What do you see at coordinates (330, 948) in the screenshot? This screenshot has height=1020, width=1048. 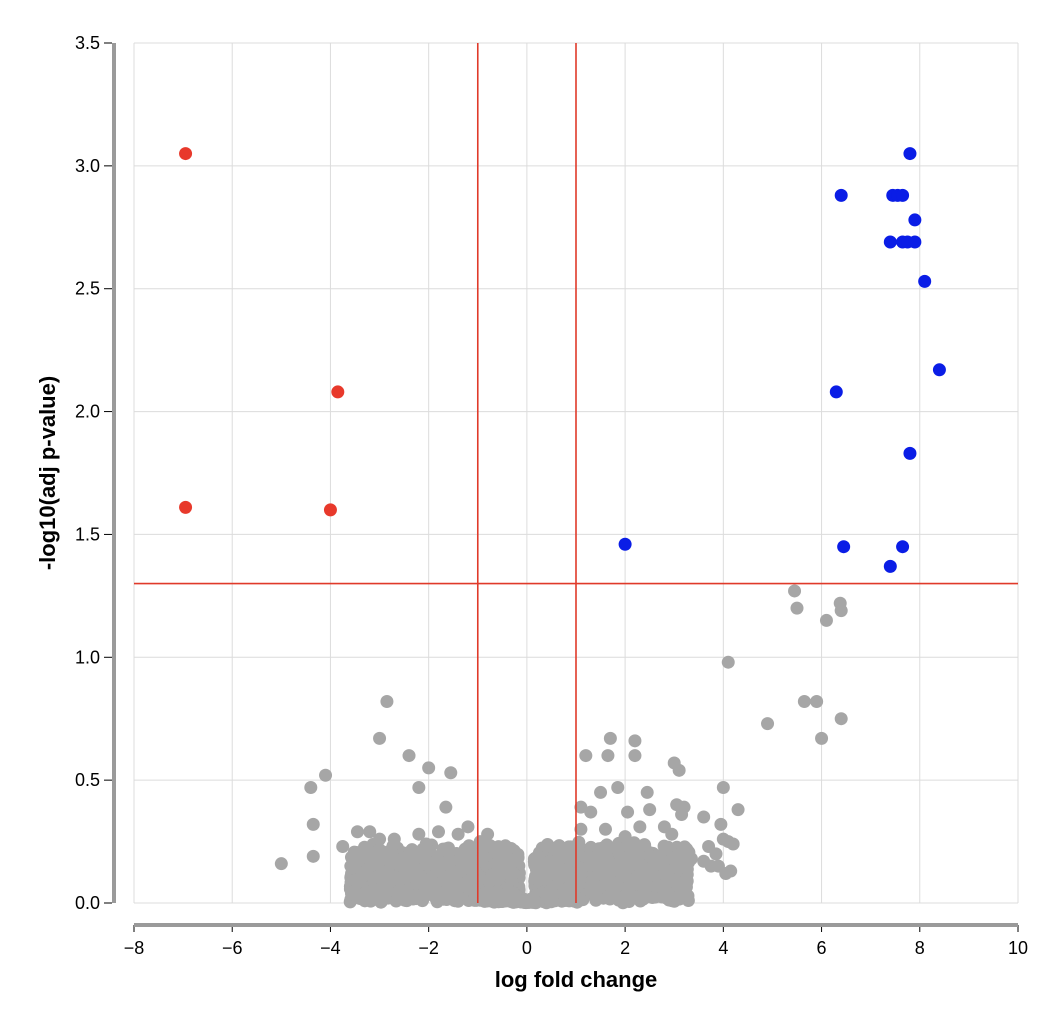 I see `x-tick-label: −4` at bounding box center [330, 948].